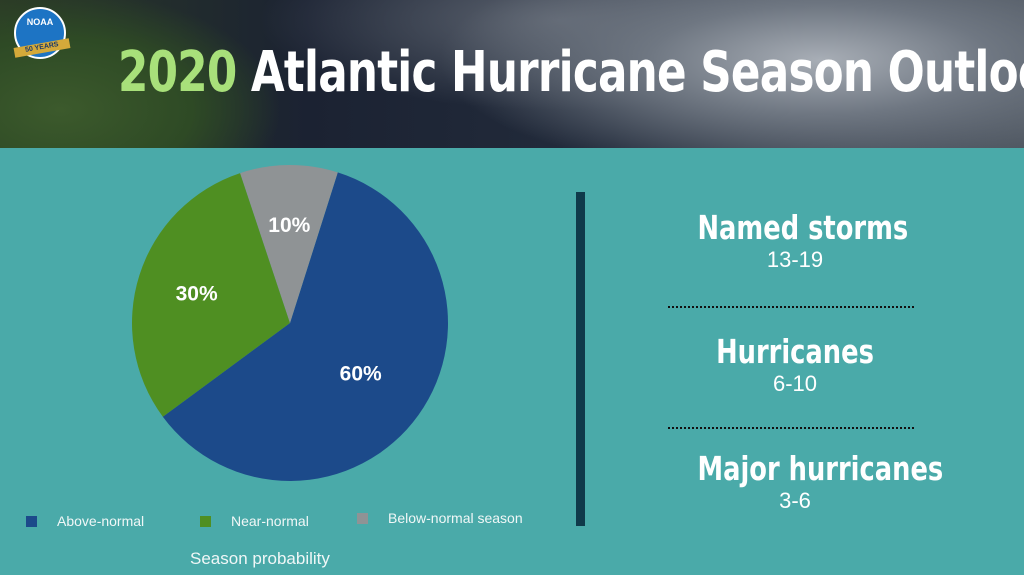 The width and height of the screenshot is (1024, 575). What do you see at coordinates (289, 225) in the screenshot?
I see `pie-data-label: 10%` at bounding box center [289, 225].